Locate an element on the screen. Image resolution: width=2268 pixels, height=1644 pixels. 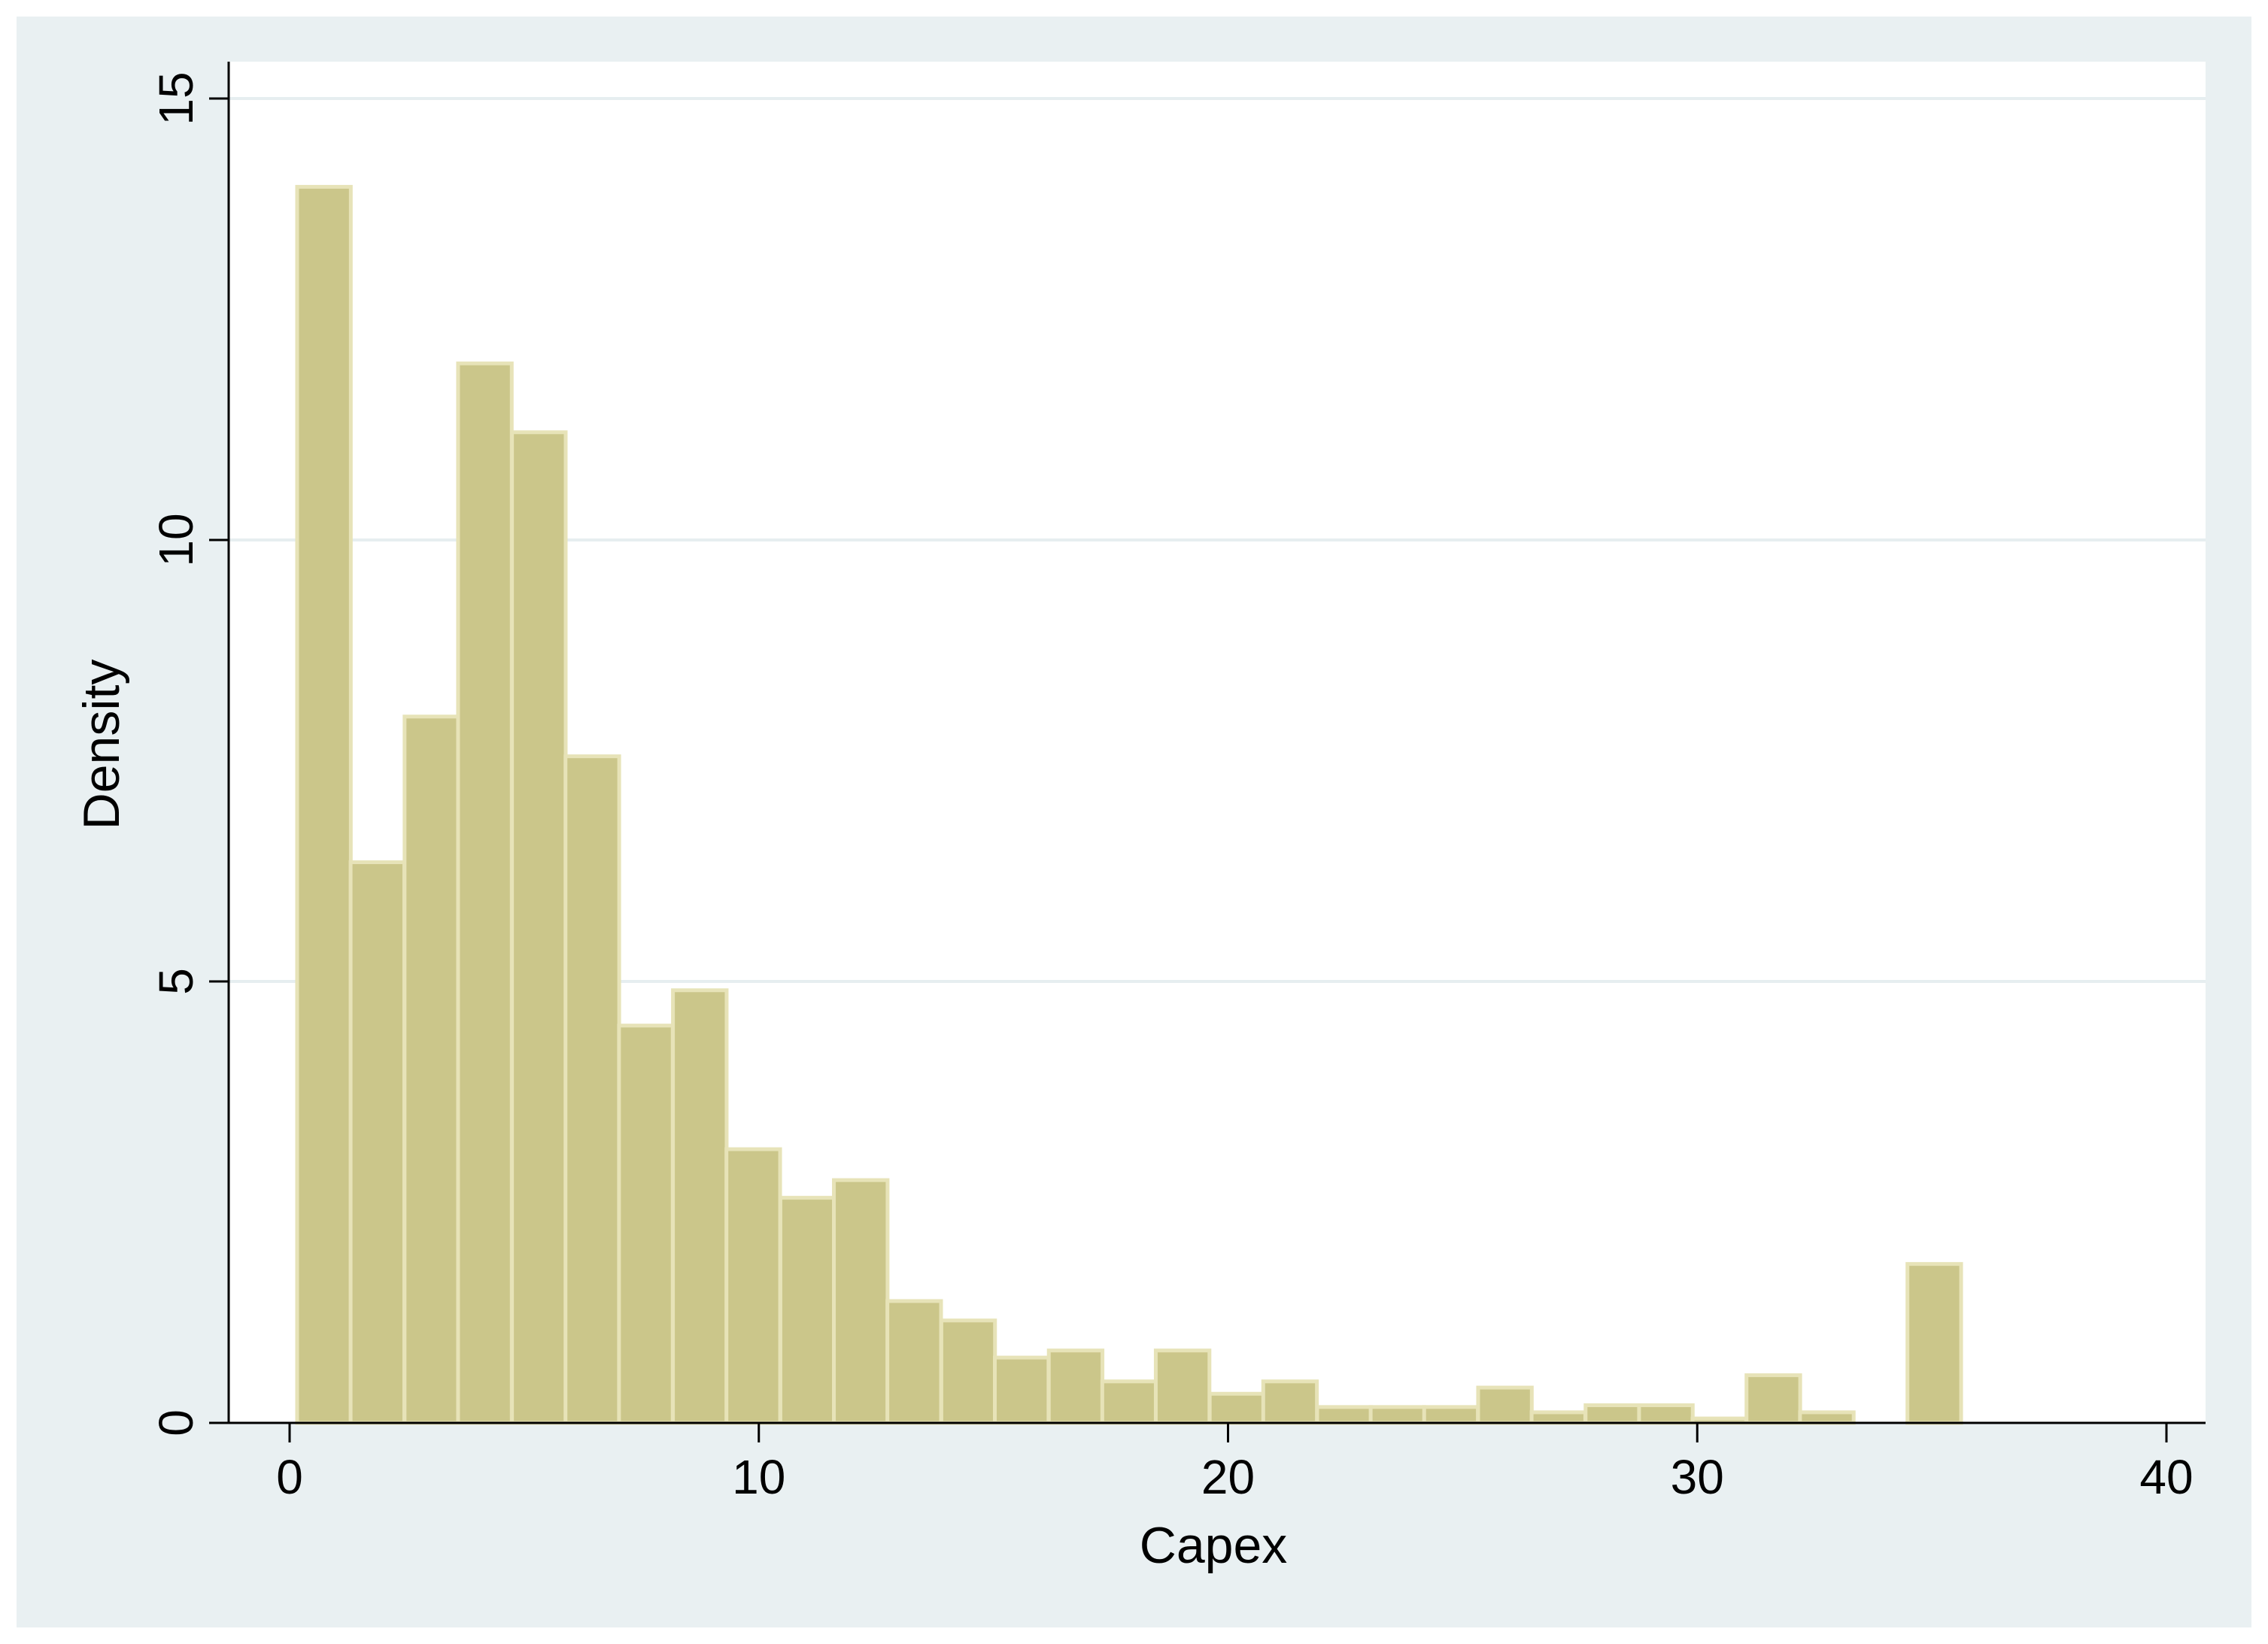
x-axis-title: Capex is located at coordinates (1214, 1545).